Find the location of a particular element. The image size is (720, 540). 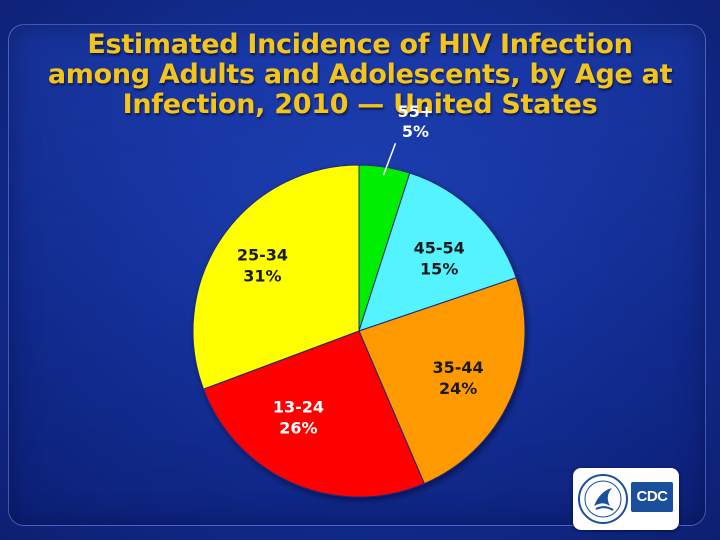

slice-label-25-34: 25-34 is located at coordinates (262, 254).